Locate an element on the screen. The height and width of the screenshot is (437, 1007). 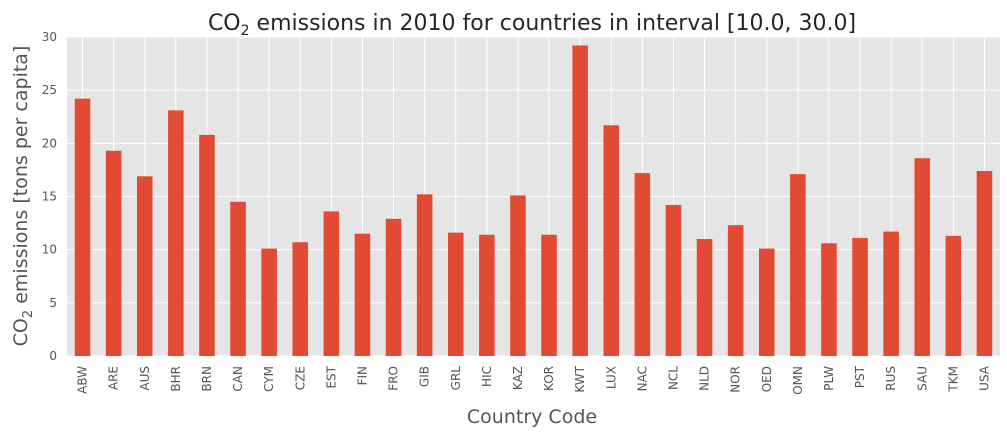
x-tick-label: KOR is located at coordinates (549, 378).